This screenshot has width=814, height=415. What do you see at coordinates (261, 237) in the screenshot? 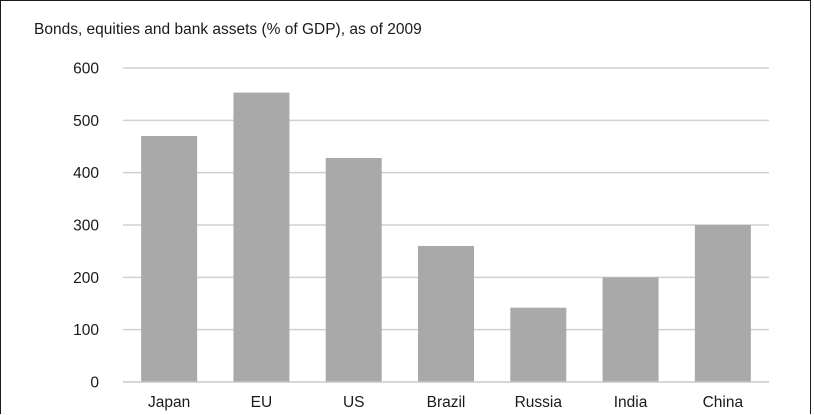
I see `bar-eu` at bounding box center [261, 237].